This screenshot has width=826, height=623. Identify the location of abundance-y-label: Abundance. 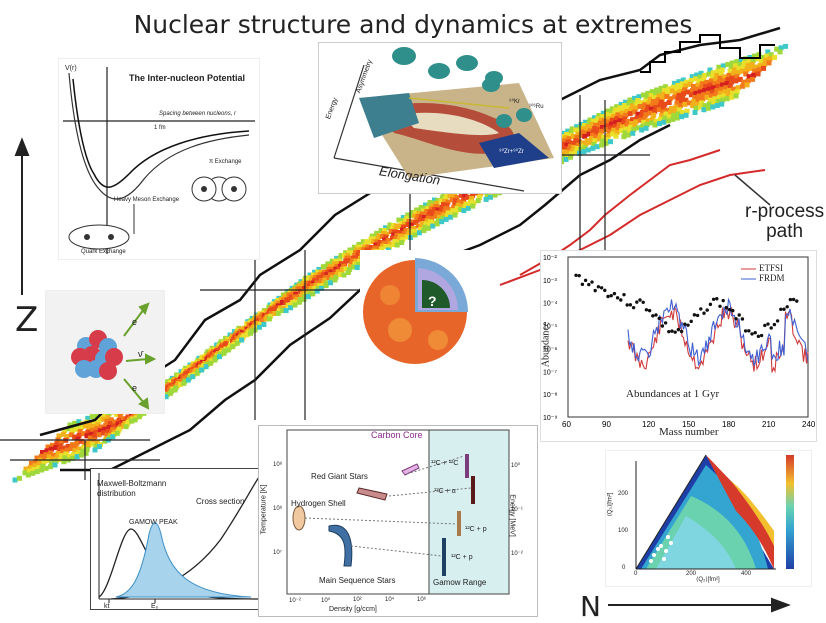
(546, 344).